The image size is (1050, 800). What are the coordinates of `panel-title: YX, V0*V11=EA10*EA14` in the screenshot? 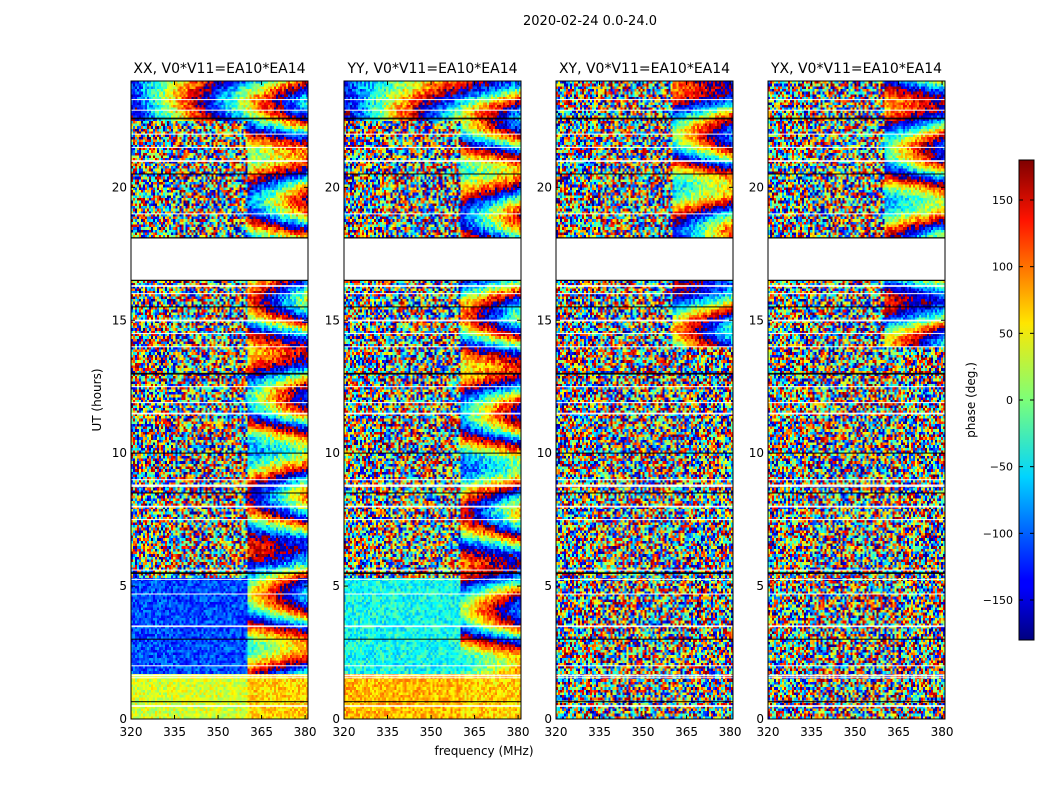 It's located at (856, 69).